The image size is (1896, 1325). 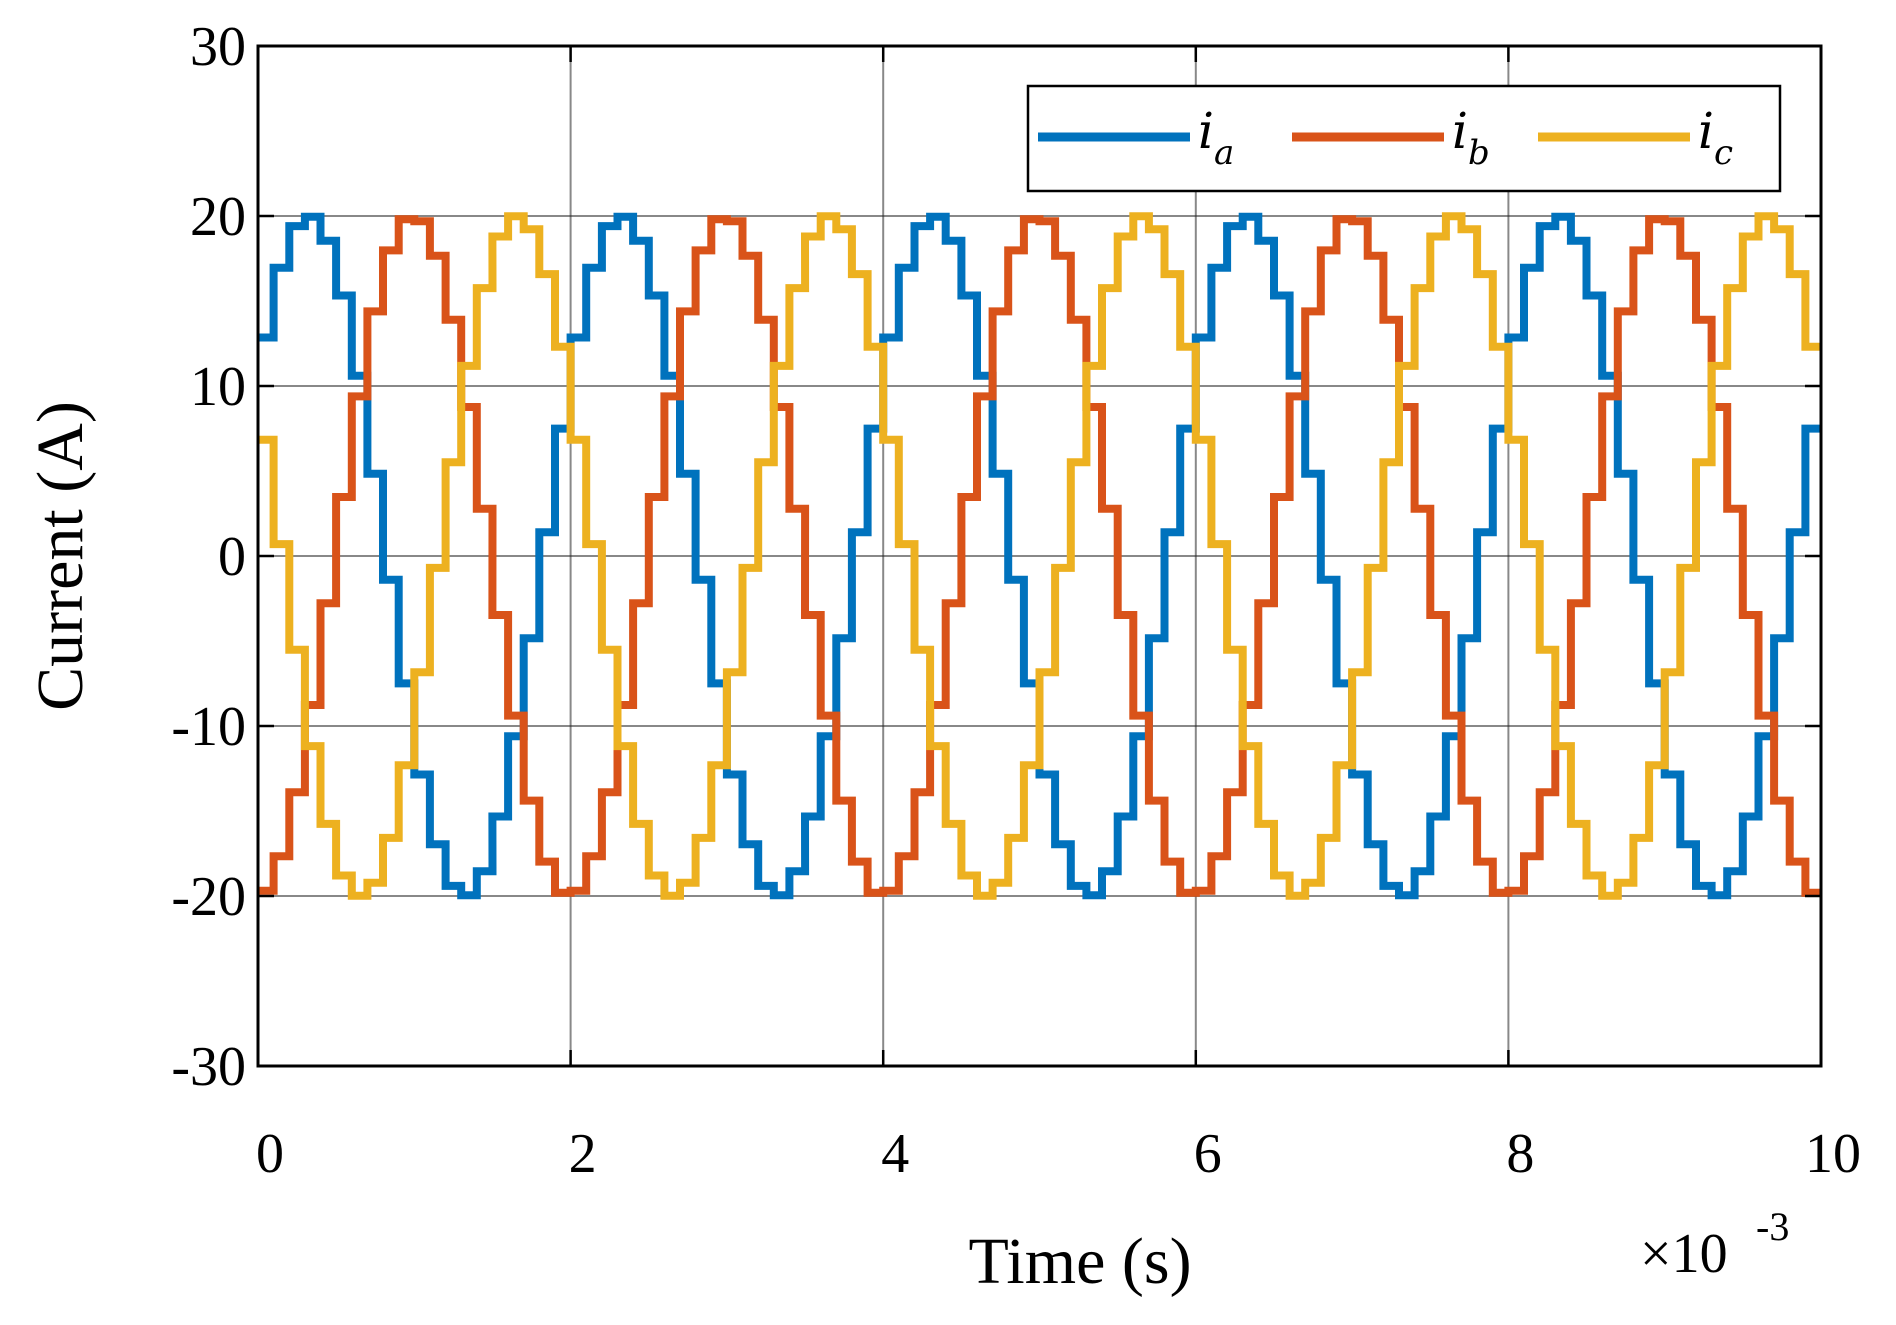 What do you see at coordinates (208, 557) in the screenshot?
I see `y-tick-labels: 30 20 10 0 -10 -20 -30` at bounding box center [208, 557].